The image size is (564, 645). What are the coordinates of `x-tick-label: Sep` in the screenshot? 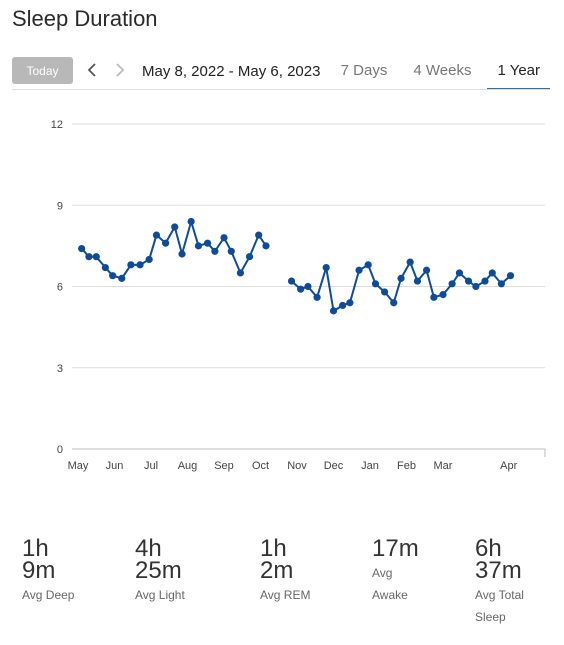 It's located at (224, 466).